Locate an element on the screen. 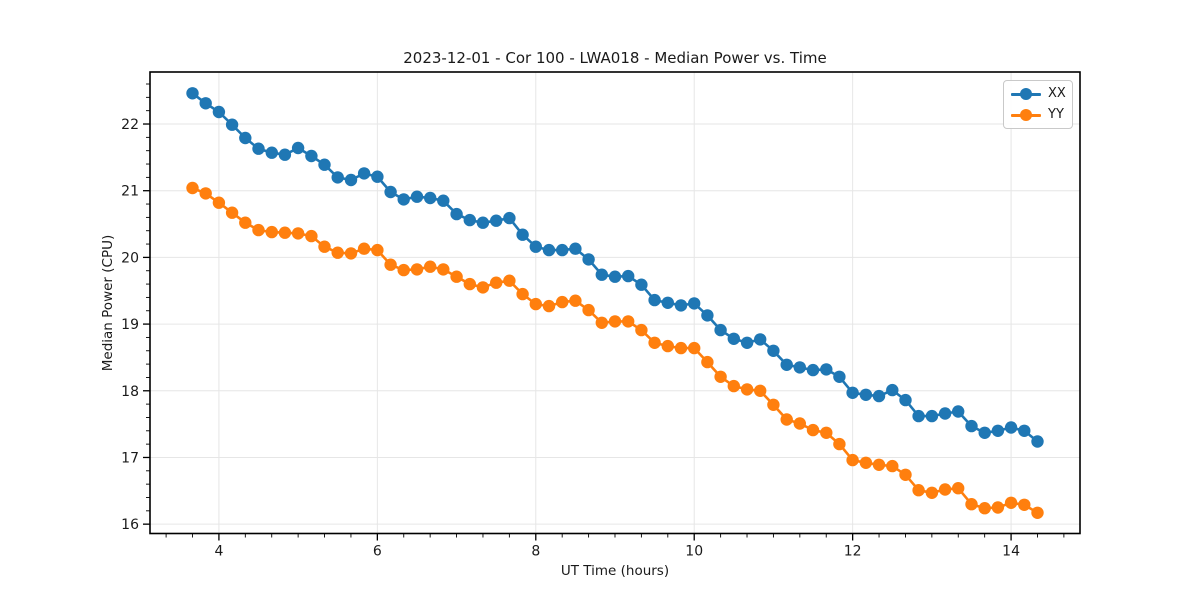  legend-label: XX is located at coordinates (1057, 93).